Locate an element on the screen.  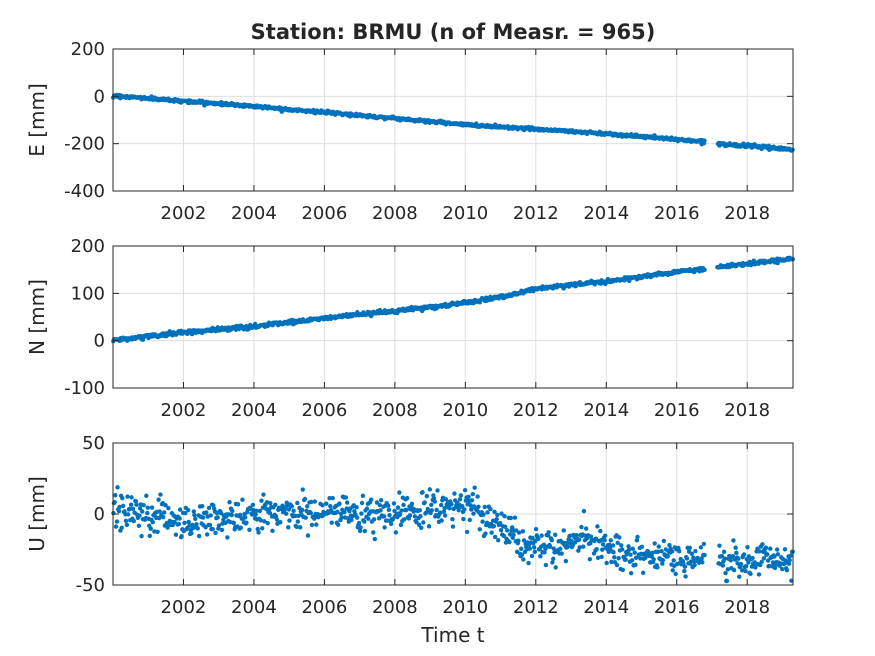
x-tick-label: 2016 is located at coordinates (677, 213).